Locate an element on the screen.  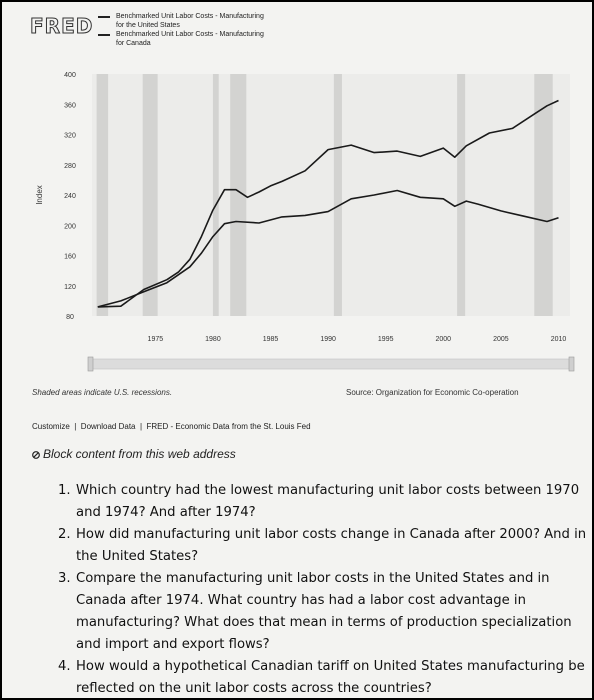
y-tick-label: 360 is located at coordinates (70, 105).